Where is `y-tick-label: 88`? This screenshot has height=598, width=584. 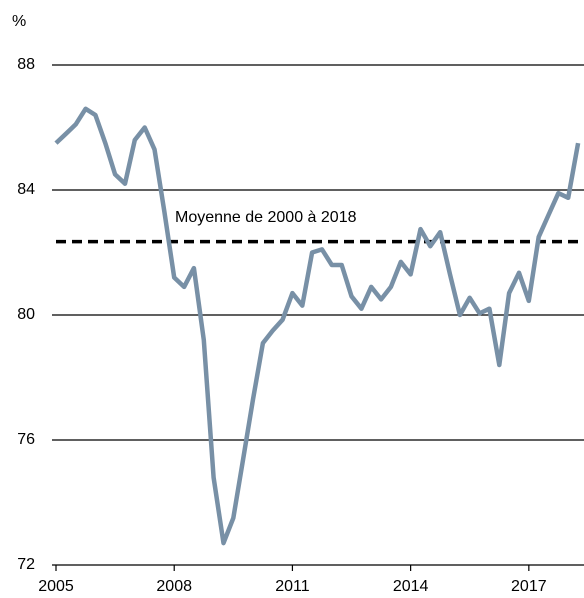 y-tick-label: 88 is located at coordinates (26, 64).